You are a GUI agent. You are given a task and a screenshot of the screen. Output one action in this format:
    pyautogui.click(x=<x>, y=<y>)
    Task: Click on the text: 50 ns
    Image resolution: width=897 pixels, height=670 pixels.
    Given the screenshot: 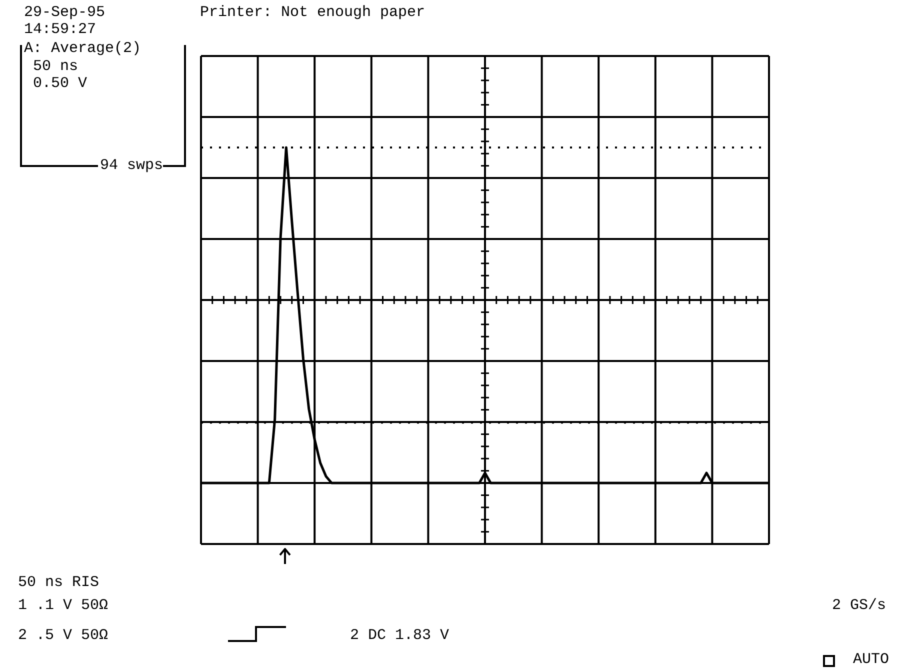 What is the action you would take?
    pyautogui.click(x=55, y=66)
    